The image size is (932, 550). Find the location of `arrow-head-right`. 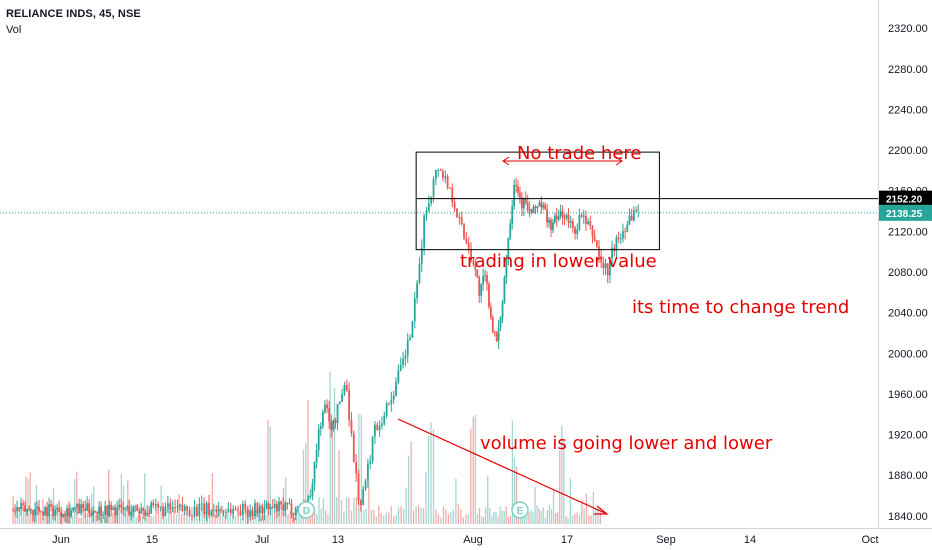

arrow-head-right is located at coordinates (619, 161).